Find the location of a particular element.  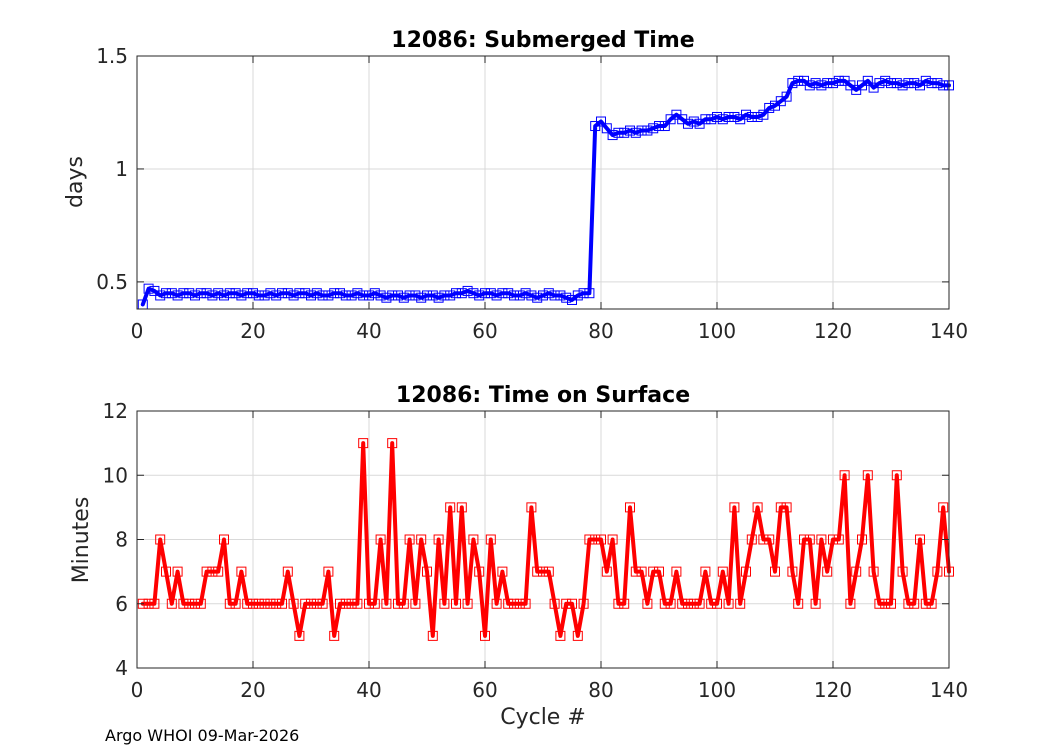

surface-time-ylabel: Minutes is located at coordinates (81, 540).